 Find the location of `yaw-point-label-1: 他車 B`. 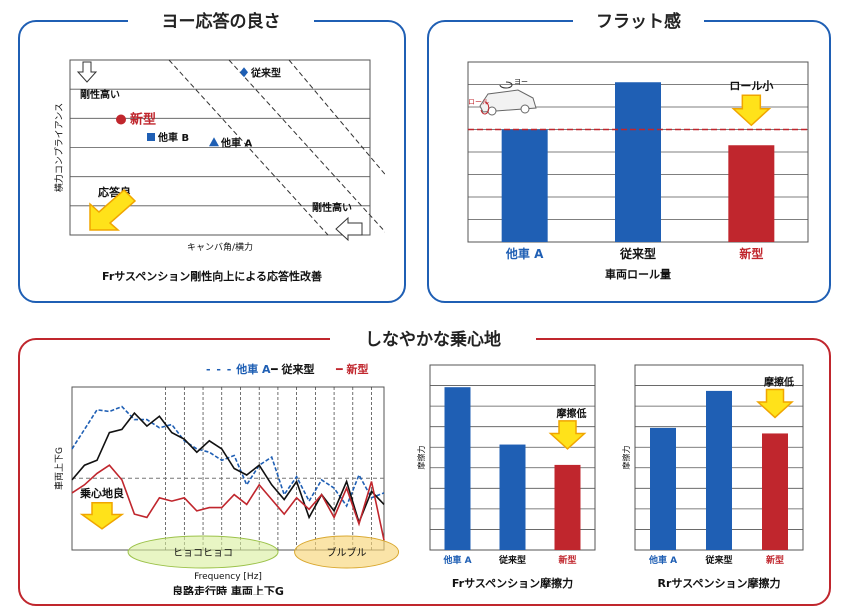

yaw-point-label-1: 他車 B is located at coordinates (173, 137).